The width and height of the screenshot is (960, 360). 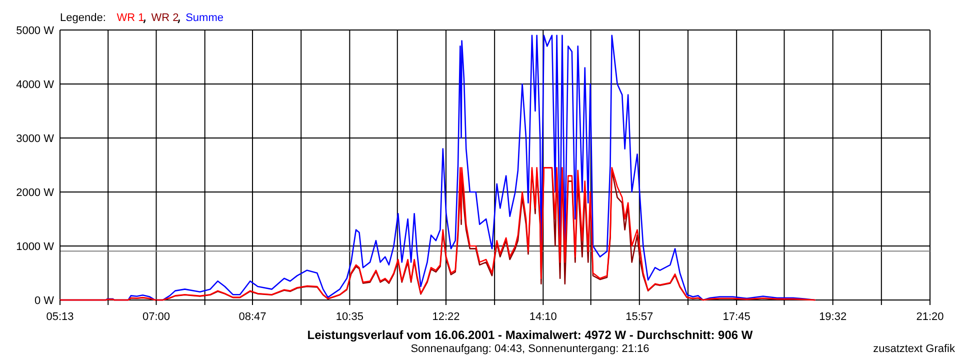 What do you see at coordinates (156, 317) in the screenshot?
I see `x-tick-label: 07:00` at bounding box center [156, 317].